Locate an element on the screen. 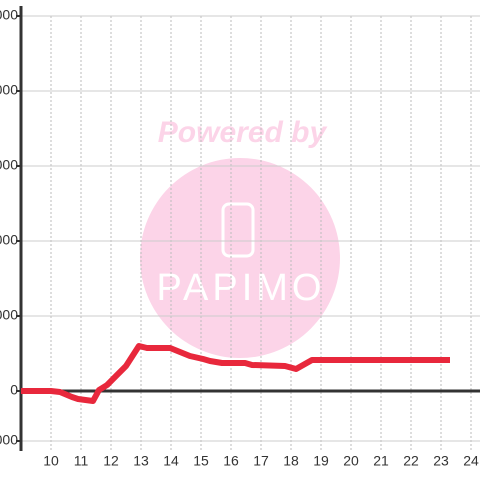  y-tick-label: 150,000 is located at coordinates (9, 15).